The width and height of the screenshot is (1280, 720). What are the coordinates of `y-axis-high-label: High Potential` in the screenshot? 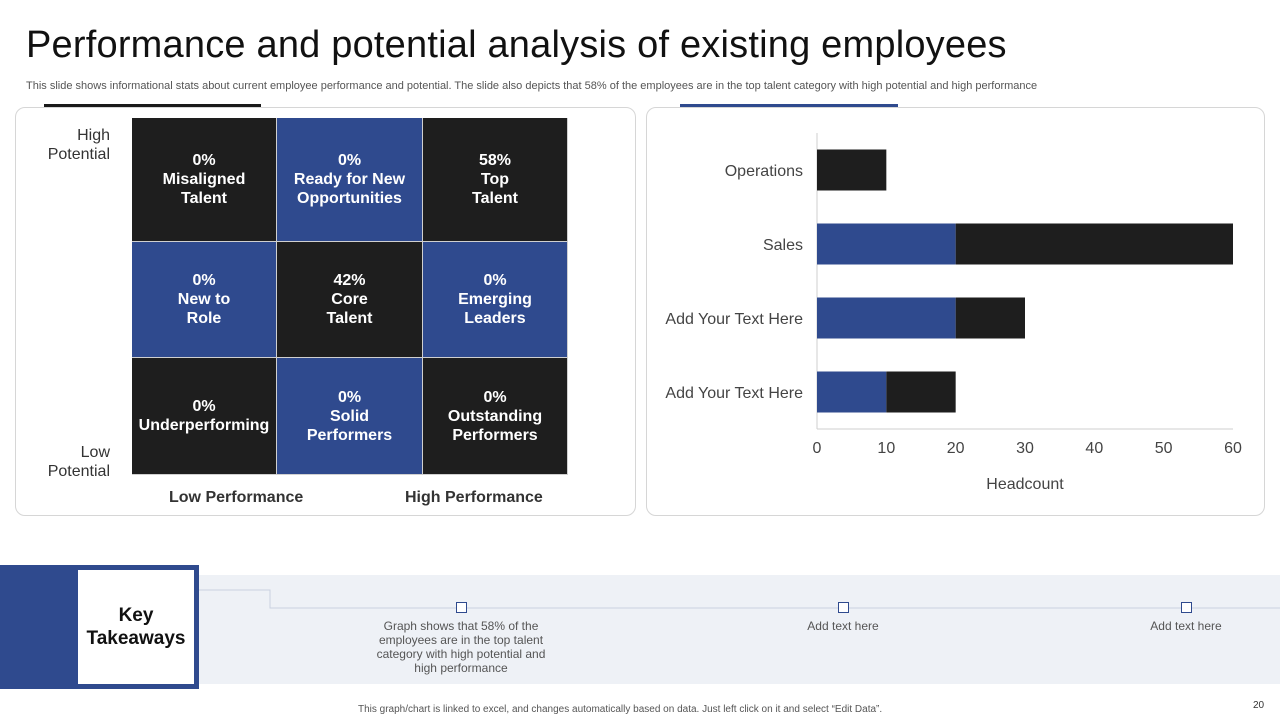 It's located at (78, 145).